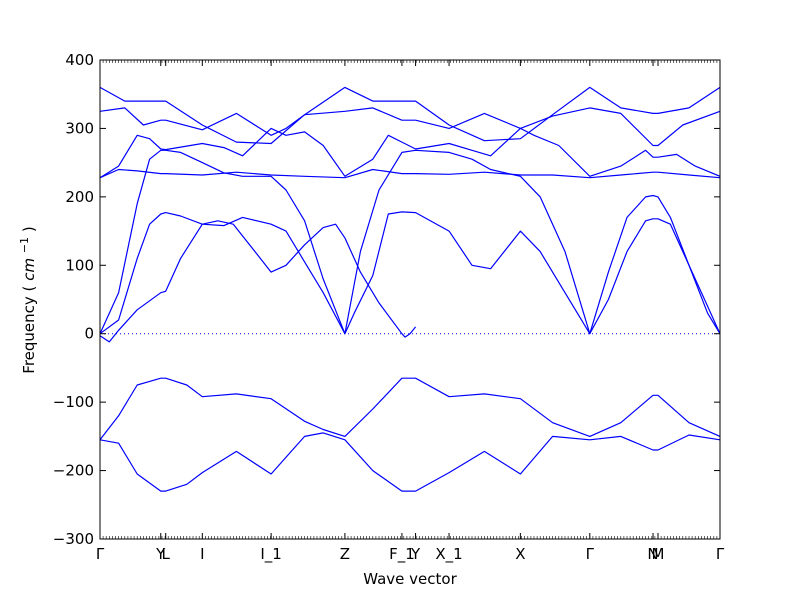 The height and width of the screenshot is (600, 800). I want to click on x-tick-label: X, so click(520, 554).